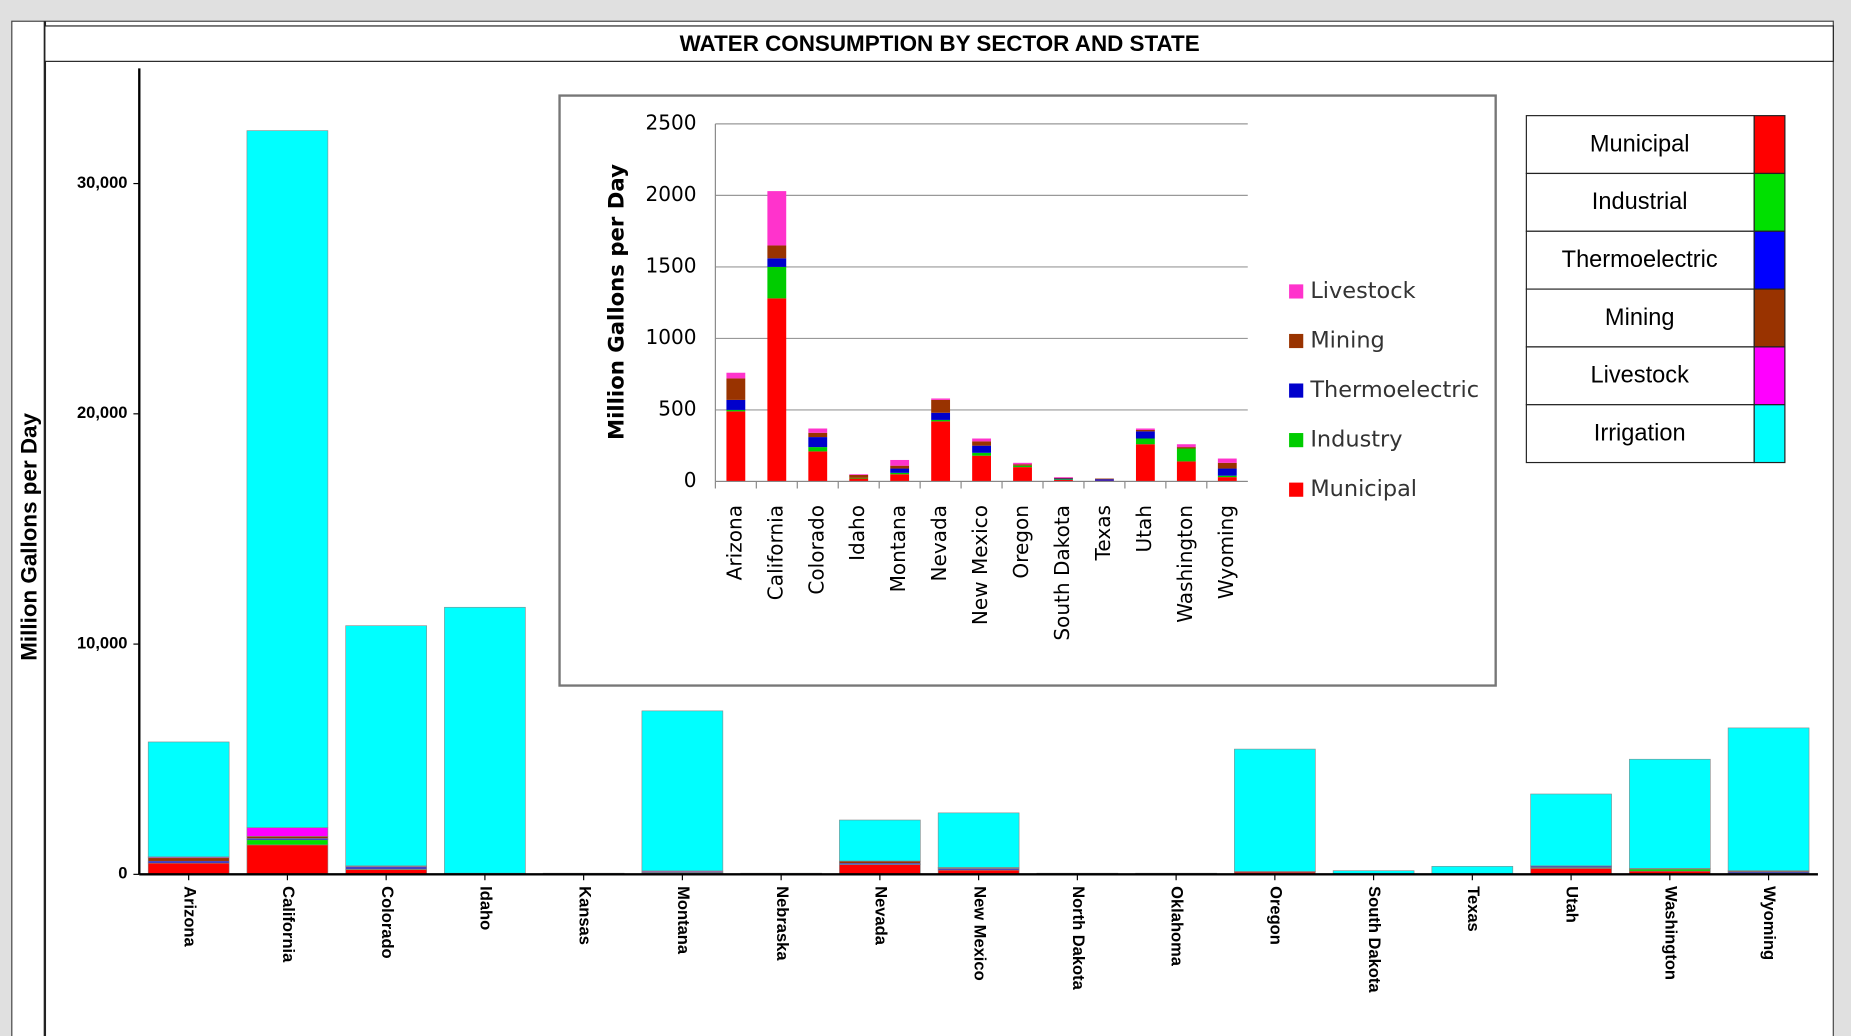 This screenshot has height=1036, width=1851. What do you see at coordinates (1640, 318) in the screenshot?
I see `legend-label: Mining` at bounding box center [1640, 318].